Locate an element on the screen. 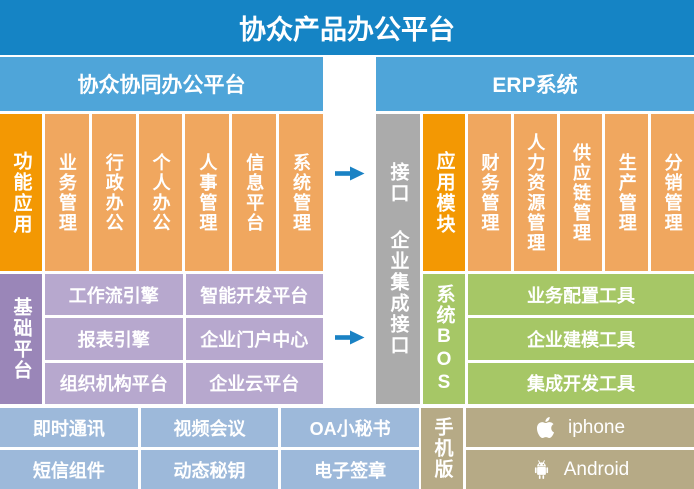 This screenshot has width=694, height=489. base-cell: 工作流引擎 is located at coordinates (114, 295).